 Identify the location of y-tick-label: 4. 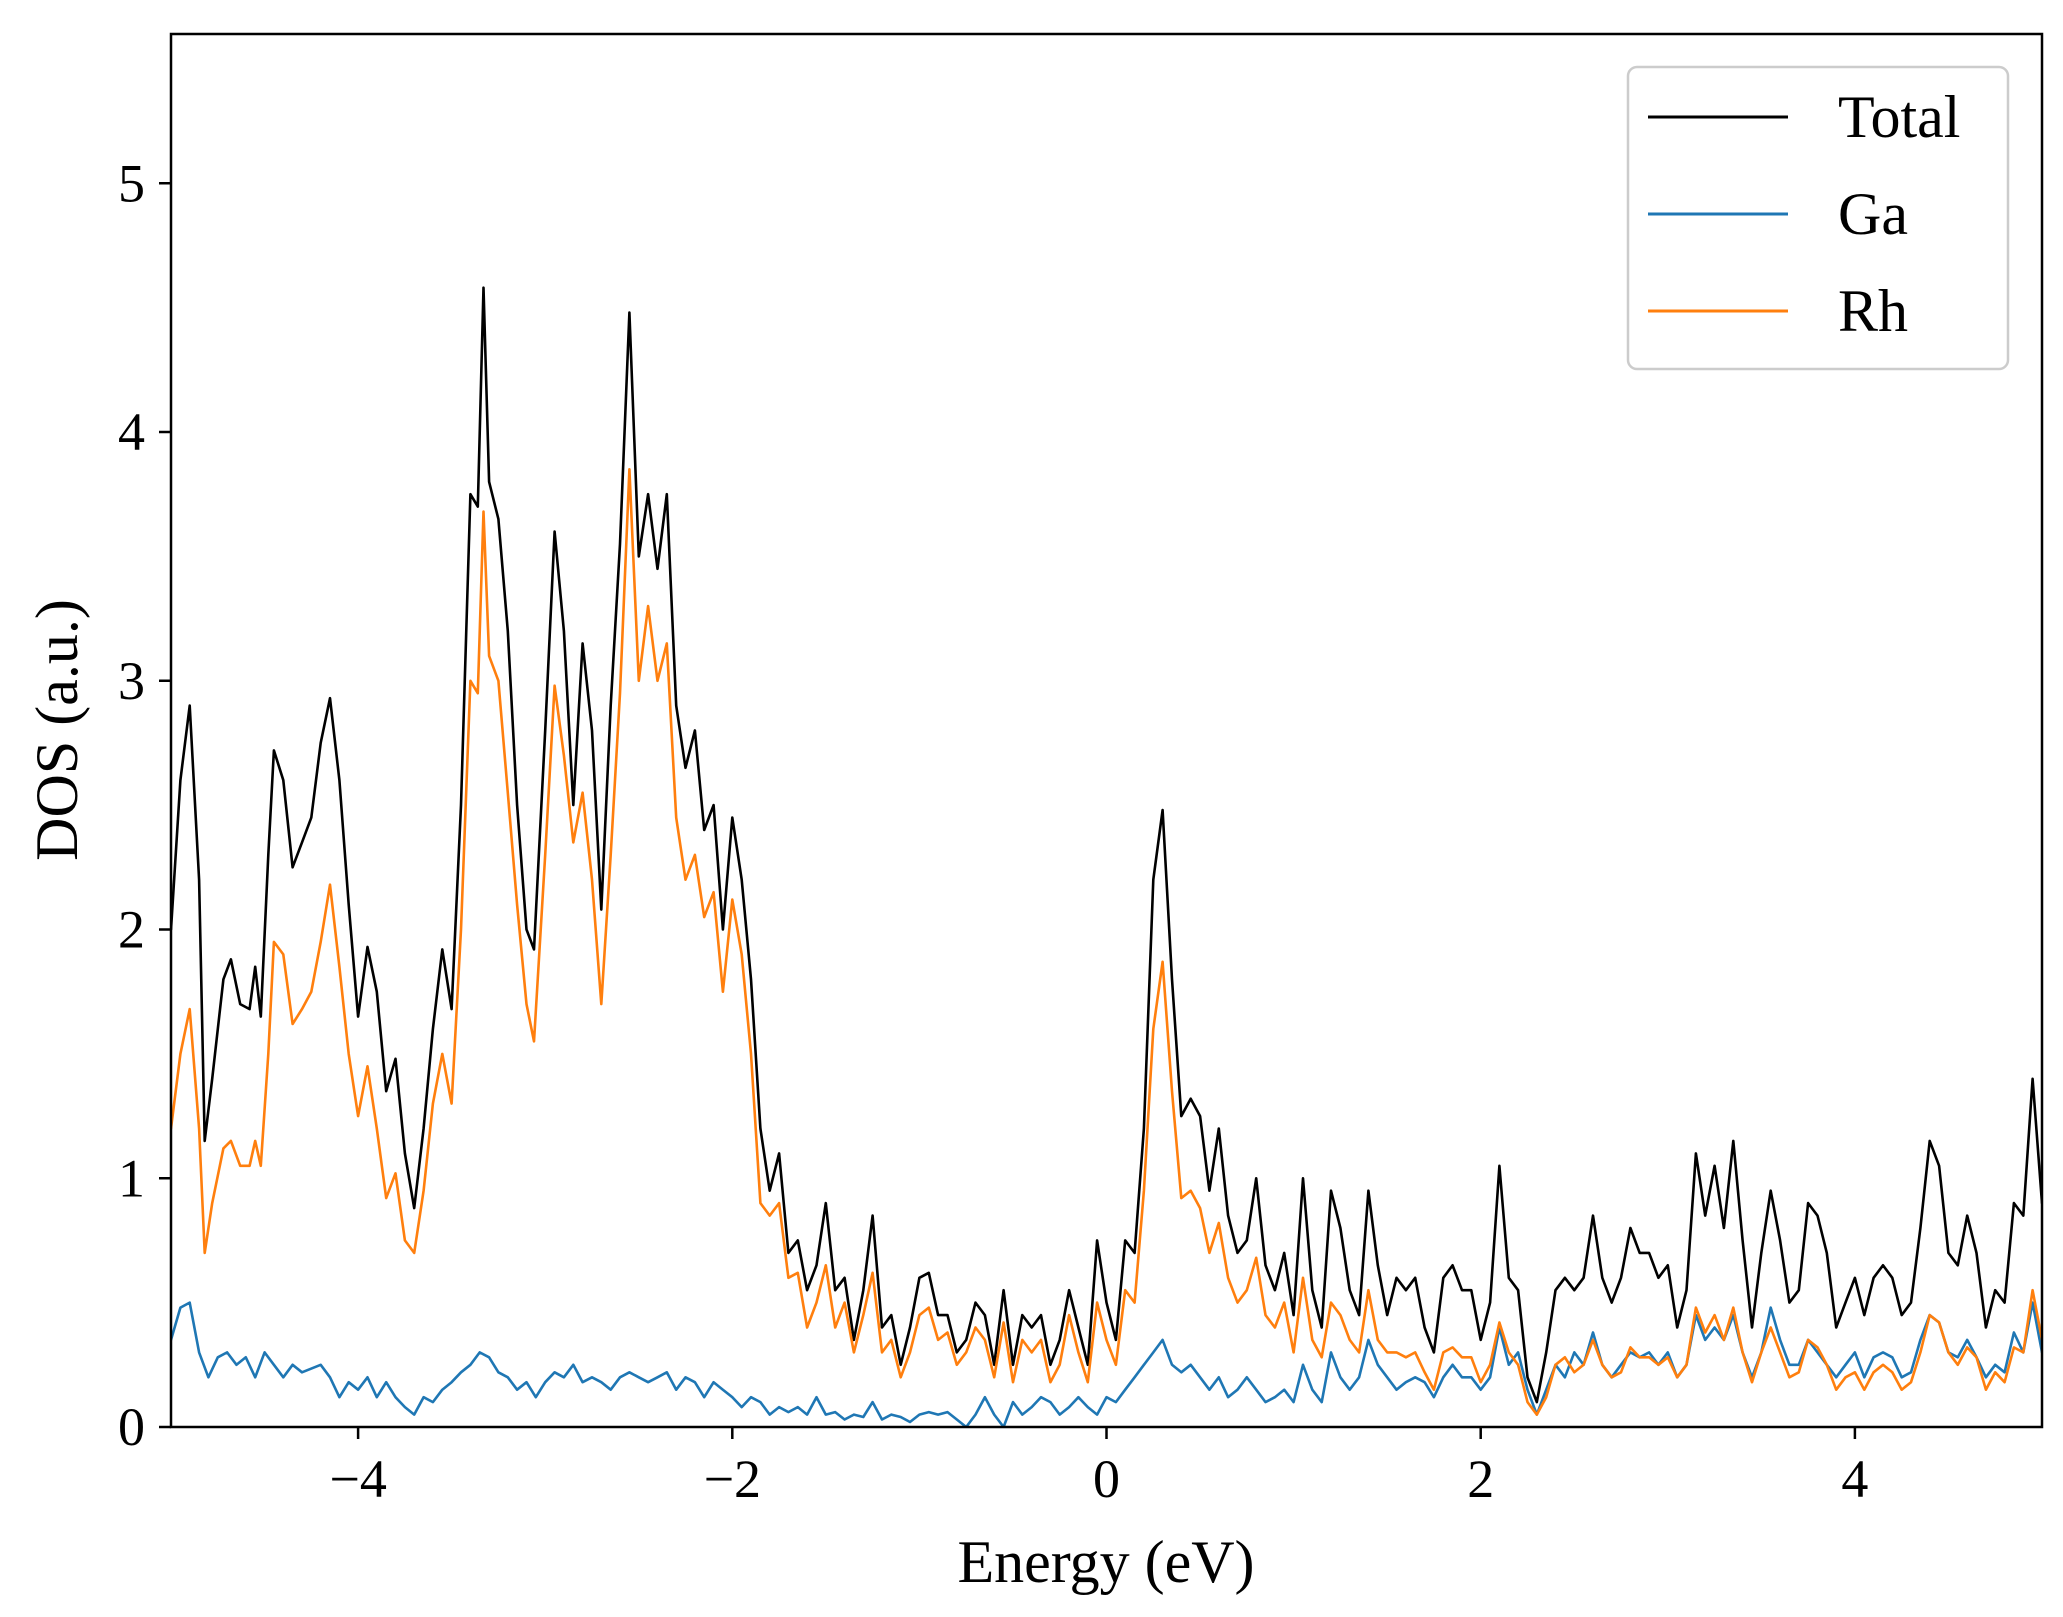
(131, 432).